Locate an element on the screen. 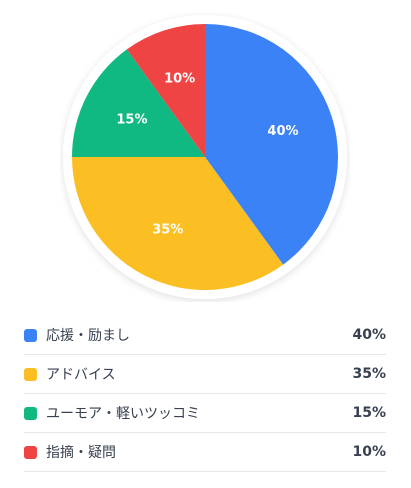  legend-value: 35% is located at coordinates (369, 374).